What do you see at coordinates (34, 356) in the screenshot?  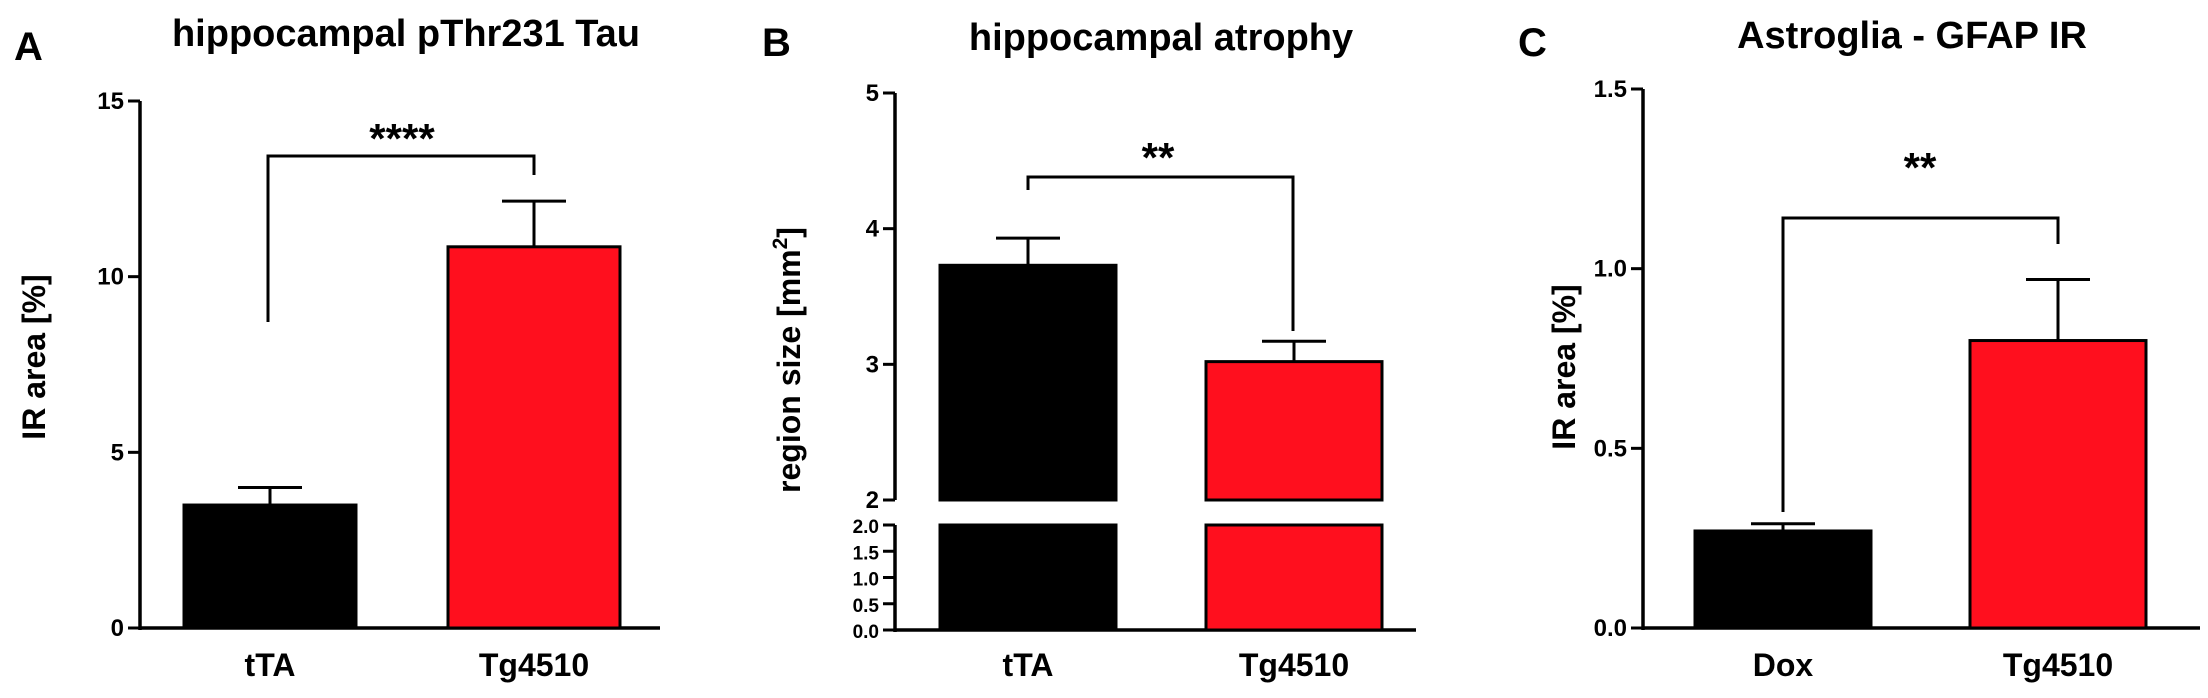 I see `panel-a-y-axis-label: IR area [%]` at bounding box center [34, 356].